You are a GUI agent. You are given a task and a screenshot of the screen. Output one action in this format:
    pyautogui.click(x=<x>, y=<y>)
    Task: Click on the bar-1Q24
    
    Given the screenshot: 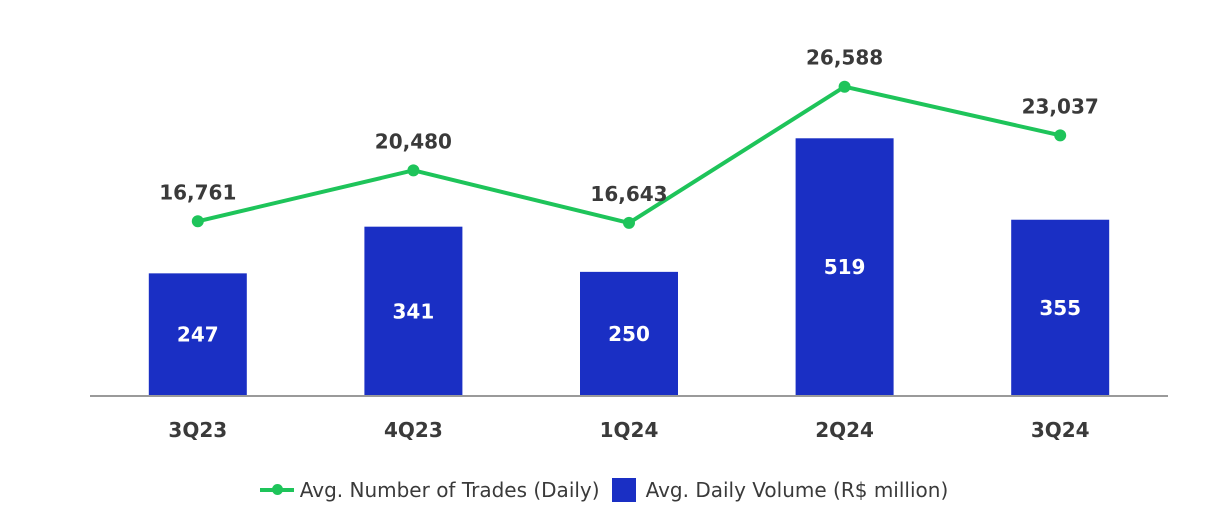 What is the action you would take?
    pyautogui.click(x=629, y=333)
    